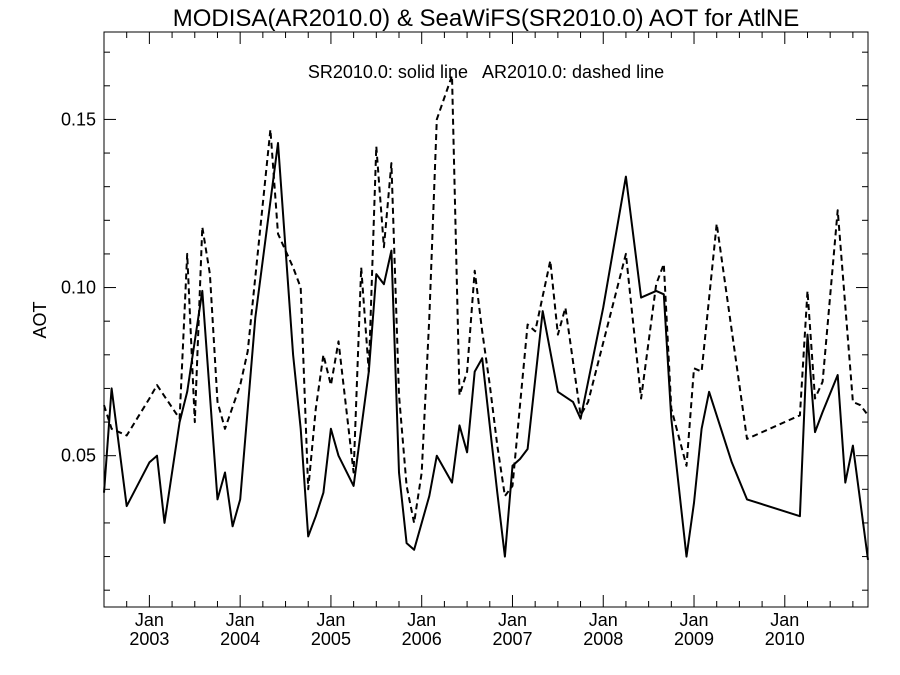 The height and width of the screenshot is (675, 900). I want to click on y-tick-label: 0.15, so click(78, 119).